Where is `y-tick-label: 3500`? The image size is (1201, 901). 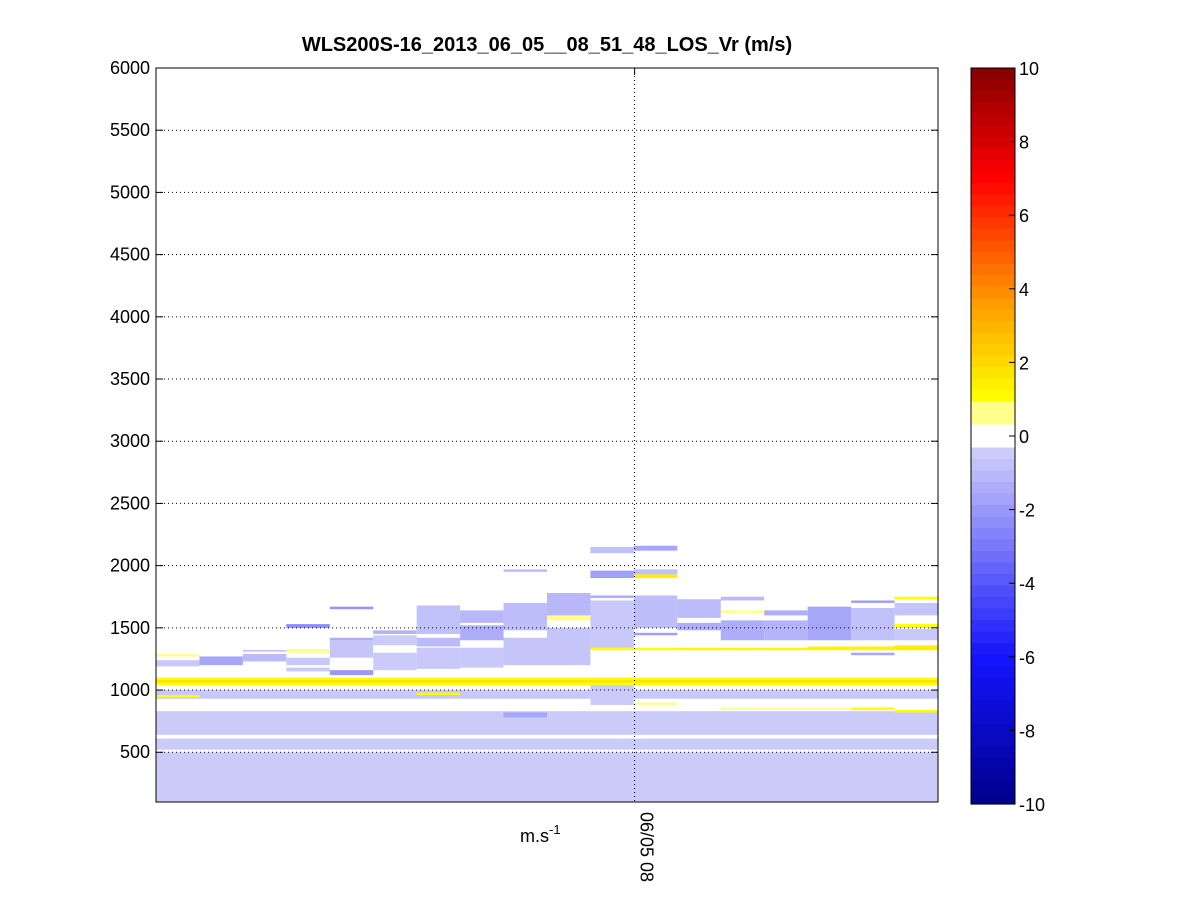 y-tick-label: 3500 is located at coordinates (130, 379).